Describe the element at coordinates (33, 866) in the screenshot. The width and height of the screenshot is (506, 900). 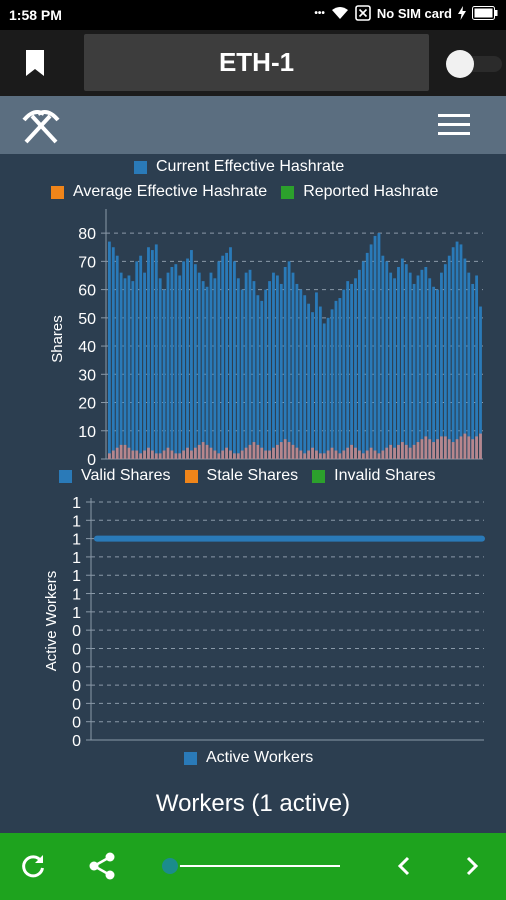
I see `refresh-icon` at that location.